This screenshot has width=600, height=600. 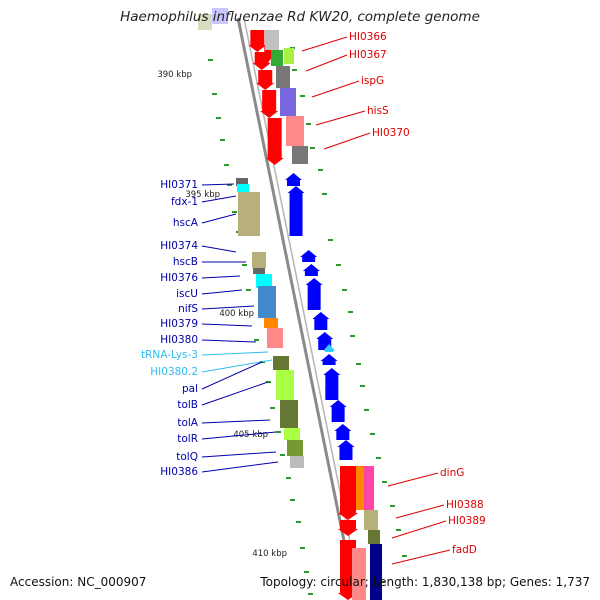 What do you see at coordinates (78, 582) in the screenshot?
I see `accession-text: Accession: NC_000907` at bounding box center [78, 582].